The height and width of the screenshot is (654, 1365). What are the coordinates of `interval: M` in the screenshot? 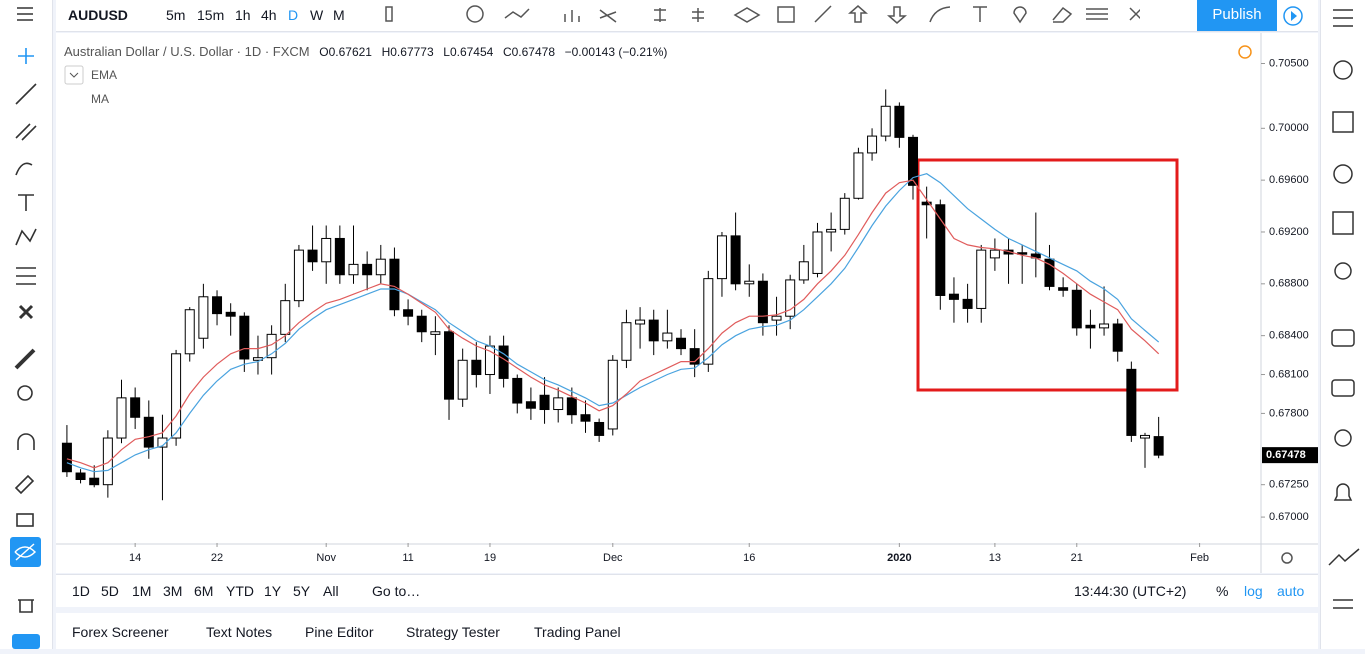 It's located at (339, 15).